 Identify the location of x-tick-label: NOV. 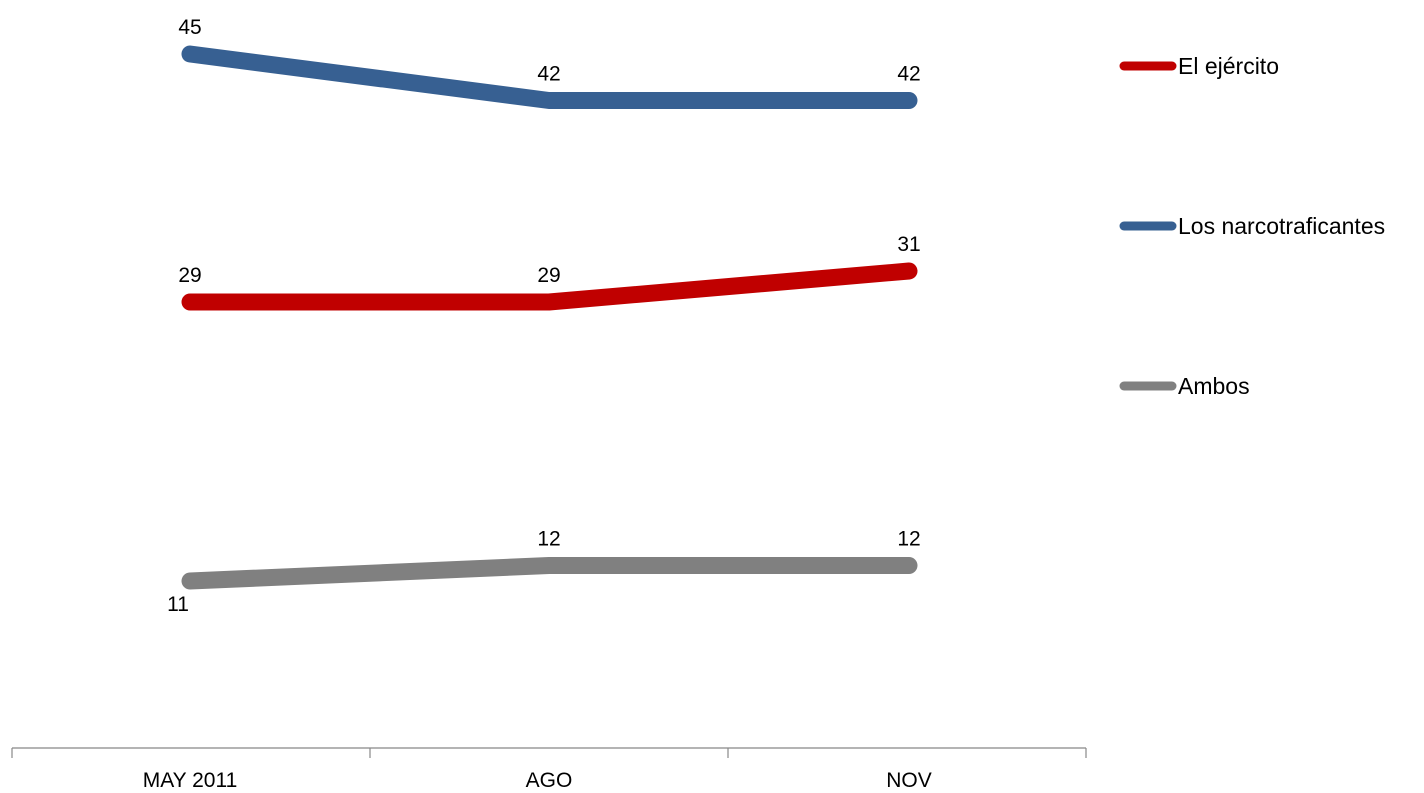
(909, 780).